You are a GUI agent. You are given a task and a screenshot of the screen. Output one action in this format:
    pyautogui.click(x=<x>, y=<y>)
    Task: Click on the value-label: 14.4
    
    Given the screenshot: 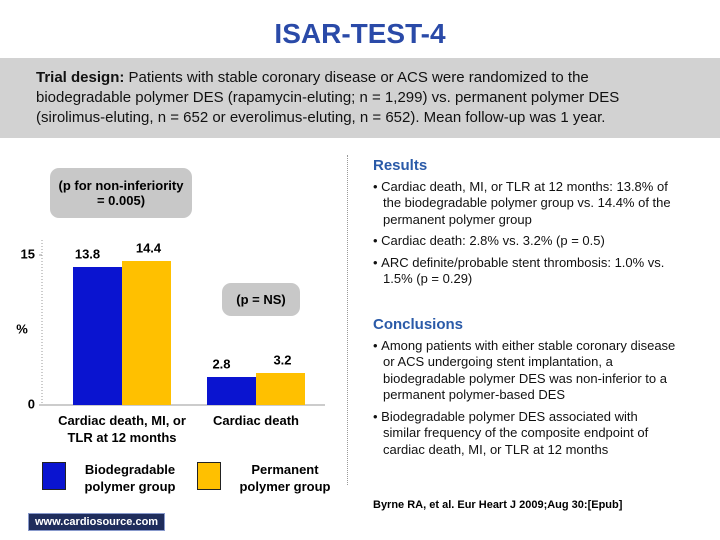 What is the action you would take?
    pyautogui.click(x=149, y=247)
    